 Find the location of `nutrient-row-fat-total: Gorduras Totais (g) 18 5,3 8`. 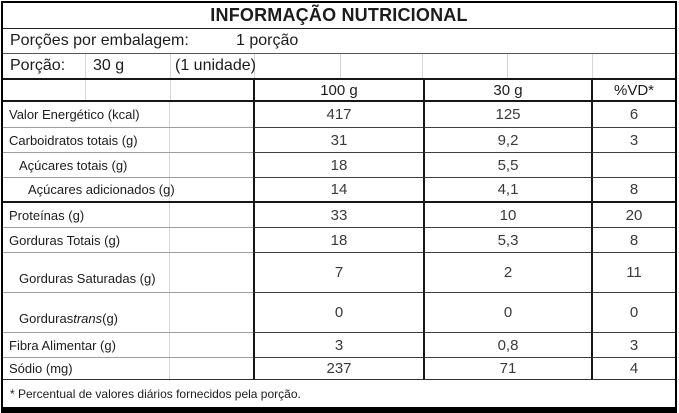

nutrient-row-fat-total: Gorduras Totais (g) 18 5,3 8 is located at coordinates (339, 240).